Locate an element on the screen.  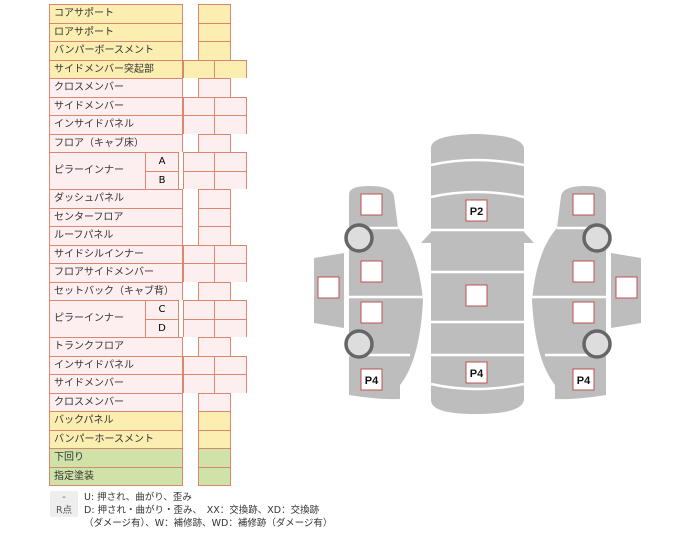
box-right-front is located at coordinates (583, 204).